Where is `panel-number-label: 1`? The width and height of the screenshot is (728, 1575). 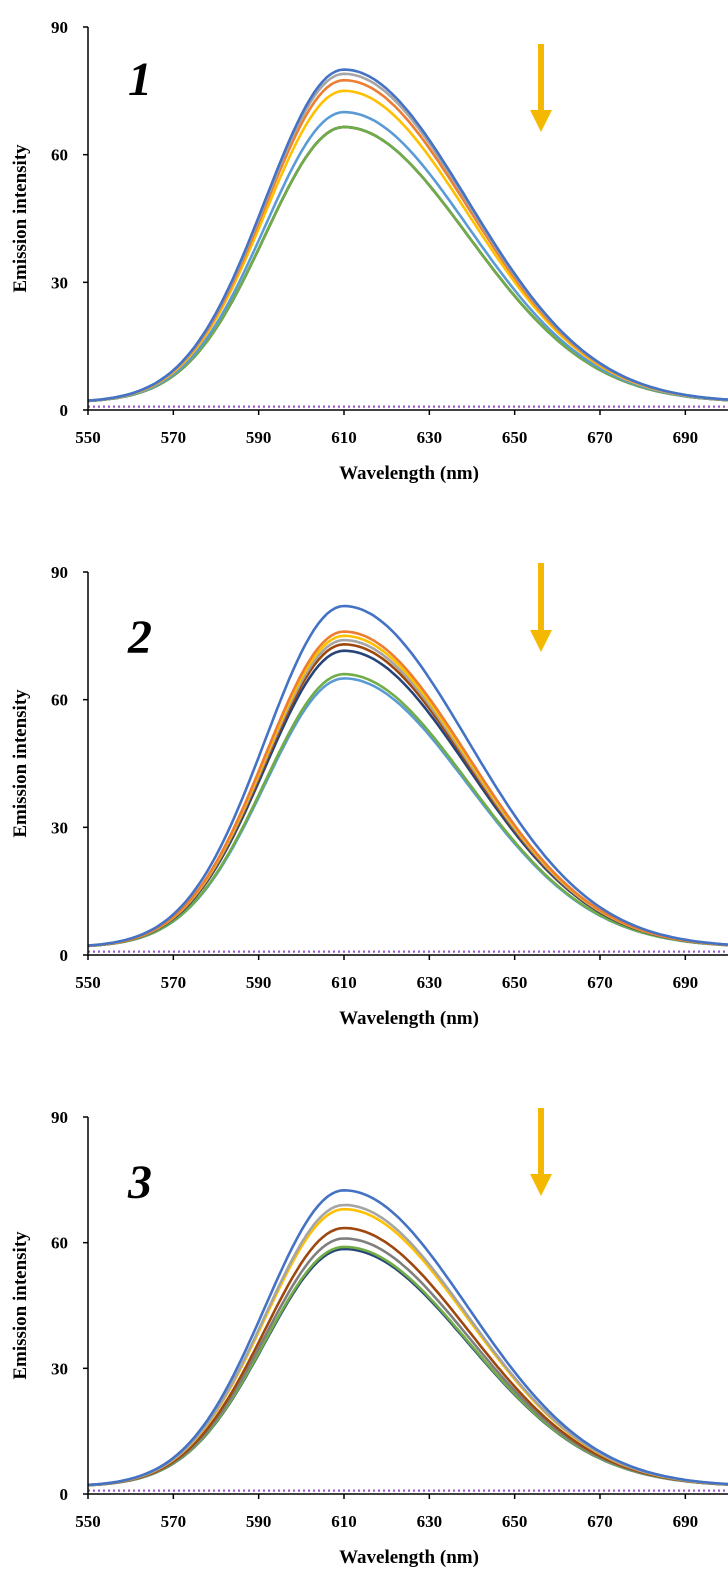
panel-number-label: 1 is located at coordinates (140, 79).